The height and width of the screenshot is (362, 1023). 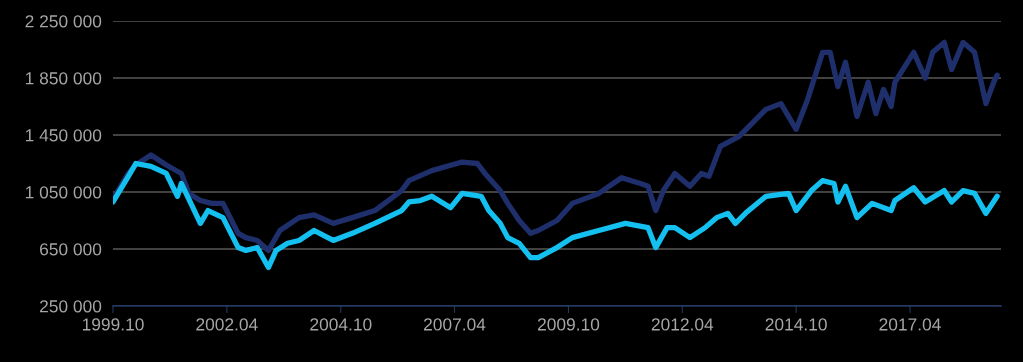 I want to click on y-tick-label: 2 250 000, so click(x=63, y=21).